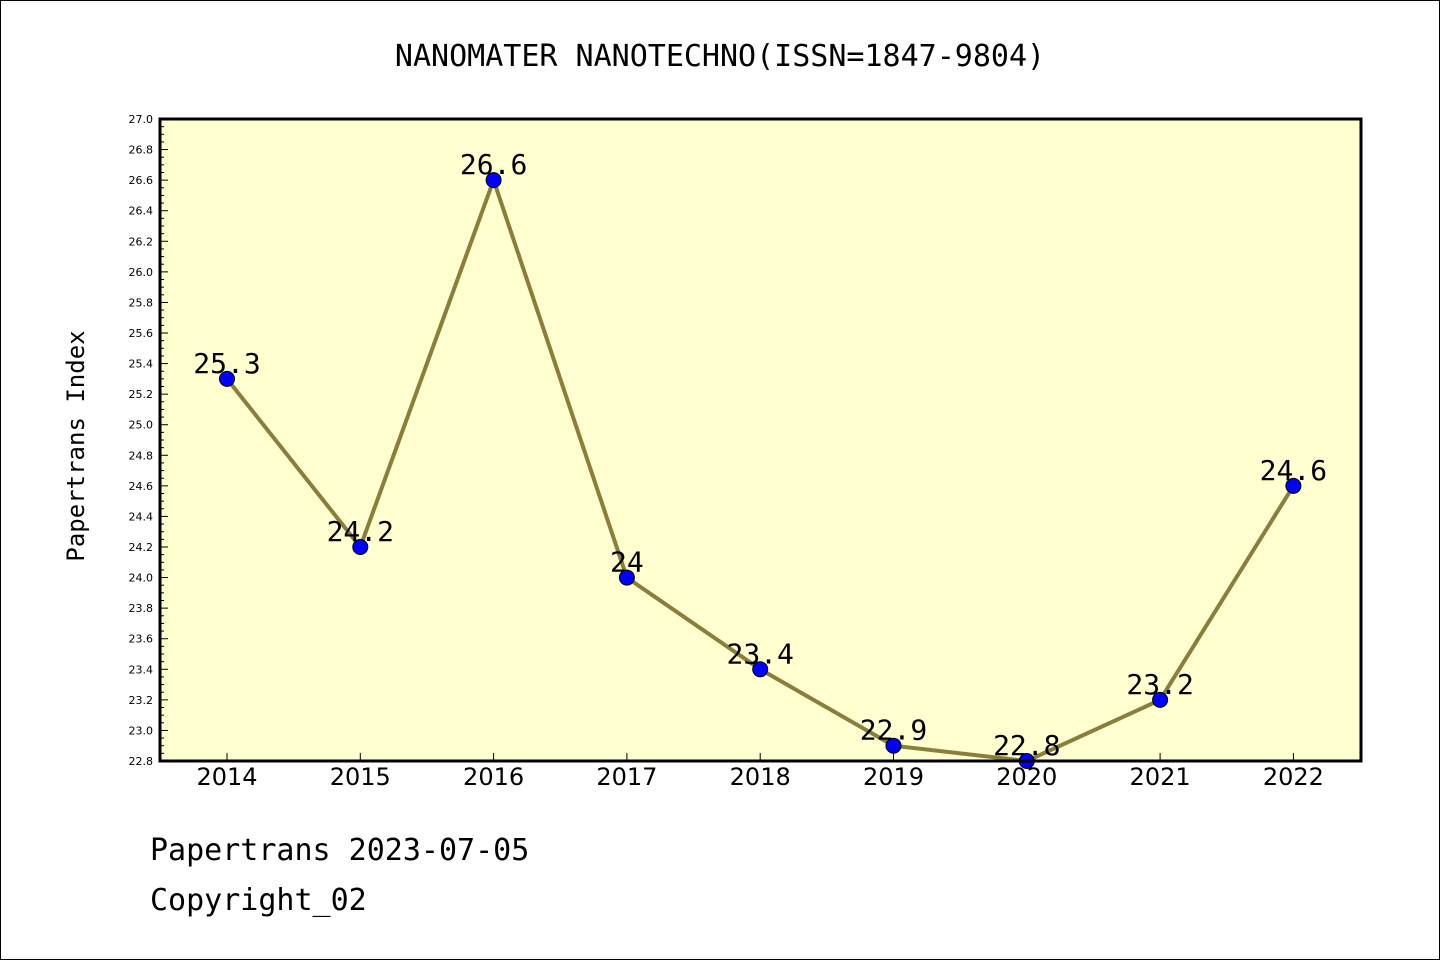  Describe the element at coordinates (893, 730) in the screenshot. I see `data-label: 22.9` at that location.